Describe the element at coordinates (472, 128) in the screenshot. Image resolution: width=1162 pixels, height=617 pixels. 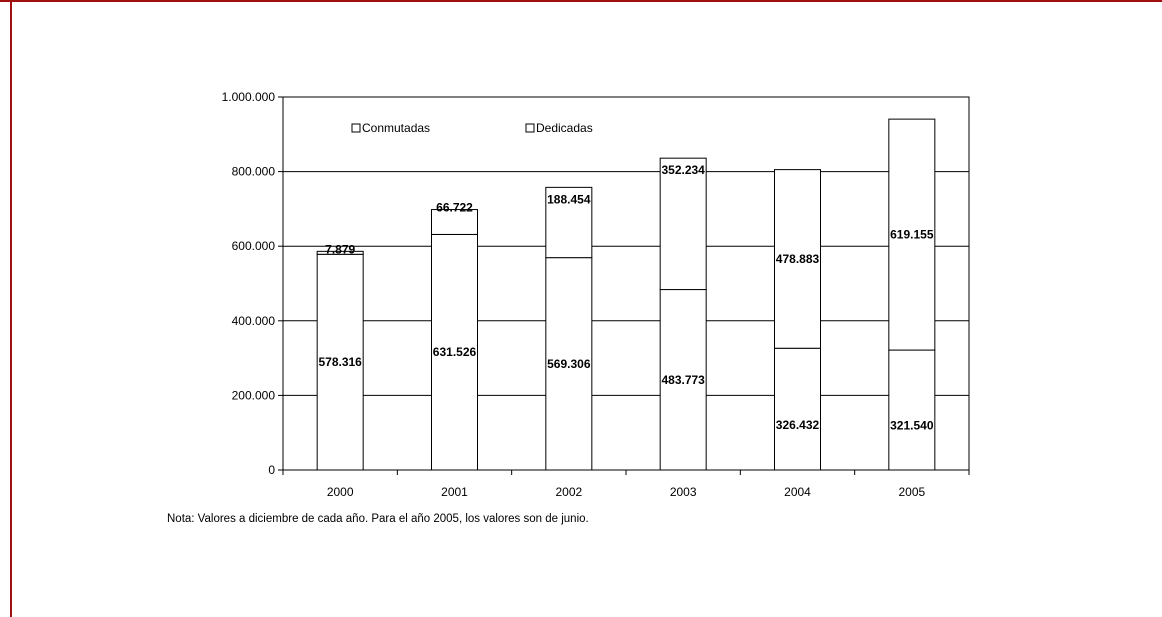
I see `legend: Conmutadas Dedicadas` at that location.